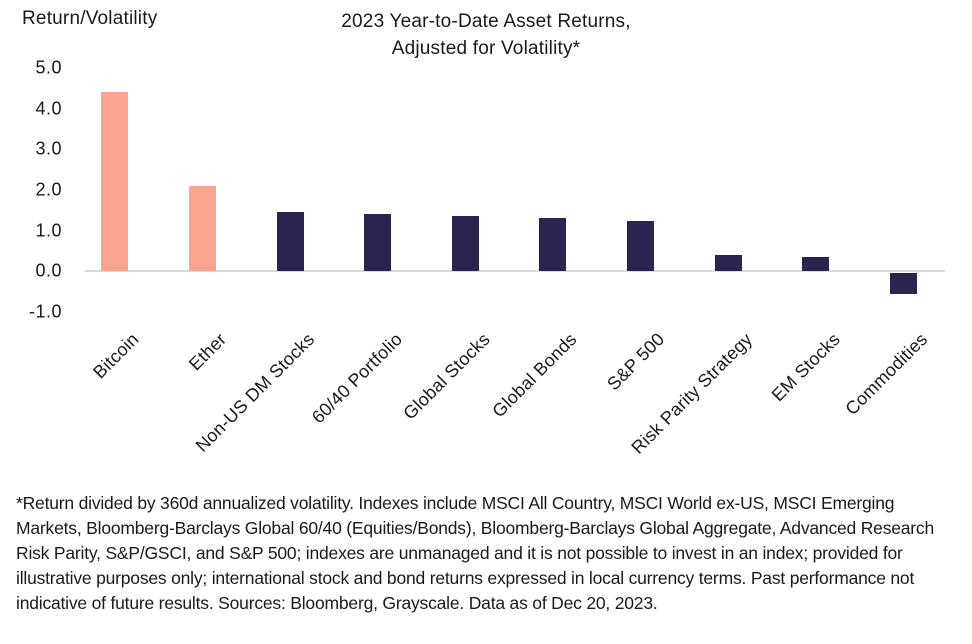 The width and height of the screenshot is (972, 644). Describe the element at coordinates (116, 356) in the screenshot. I see `x-axis-label: Bitcoin` at that location.